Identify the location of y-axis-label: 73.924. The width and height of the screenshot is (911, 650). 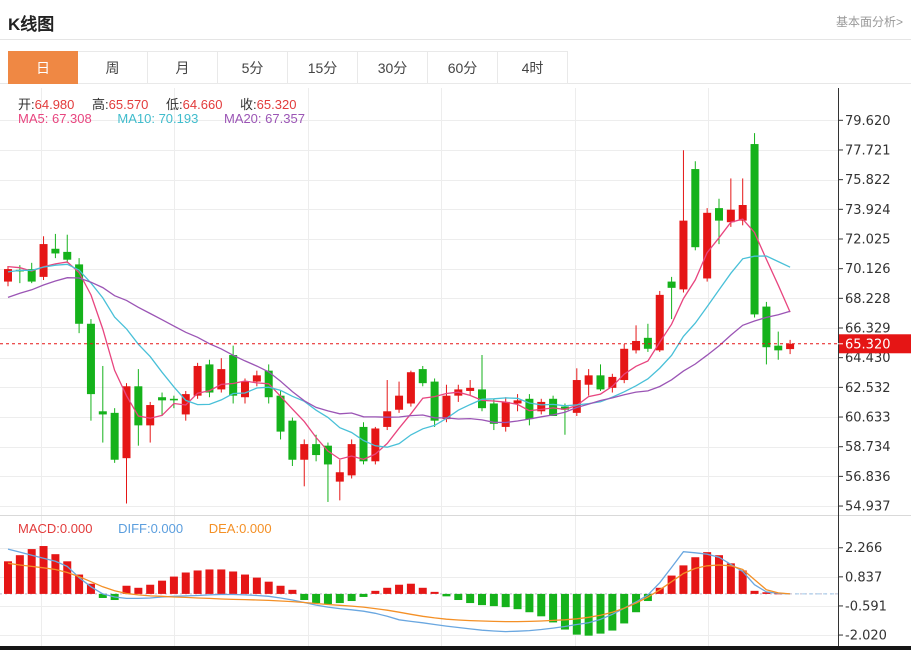
(868, 210).